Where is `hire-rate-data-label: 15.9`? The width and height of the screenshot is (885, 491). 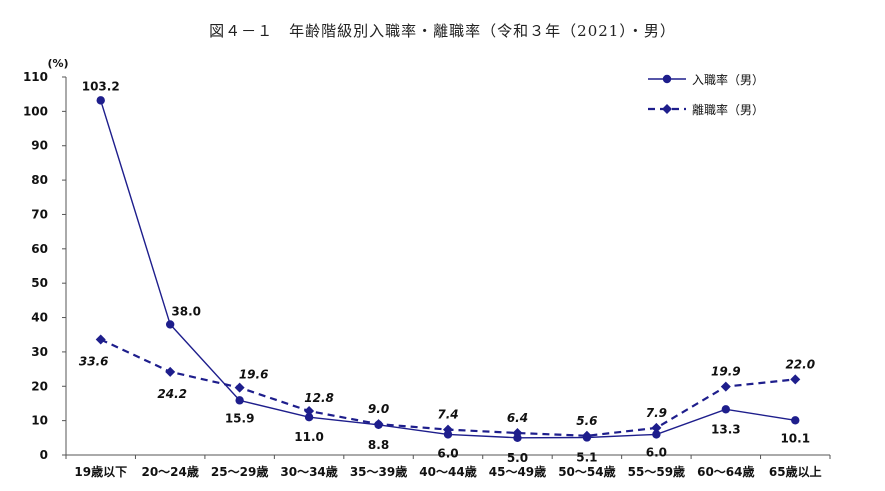
hire-rate-data-label: 15.9 is located at coordinates (240, 418).